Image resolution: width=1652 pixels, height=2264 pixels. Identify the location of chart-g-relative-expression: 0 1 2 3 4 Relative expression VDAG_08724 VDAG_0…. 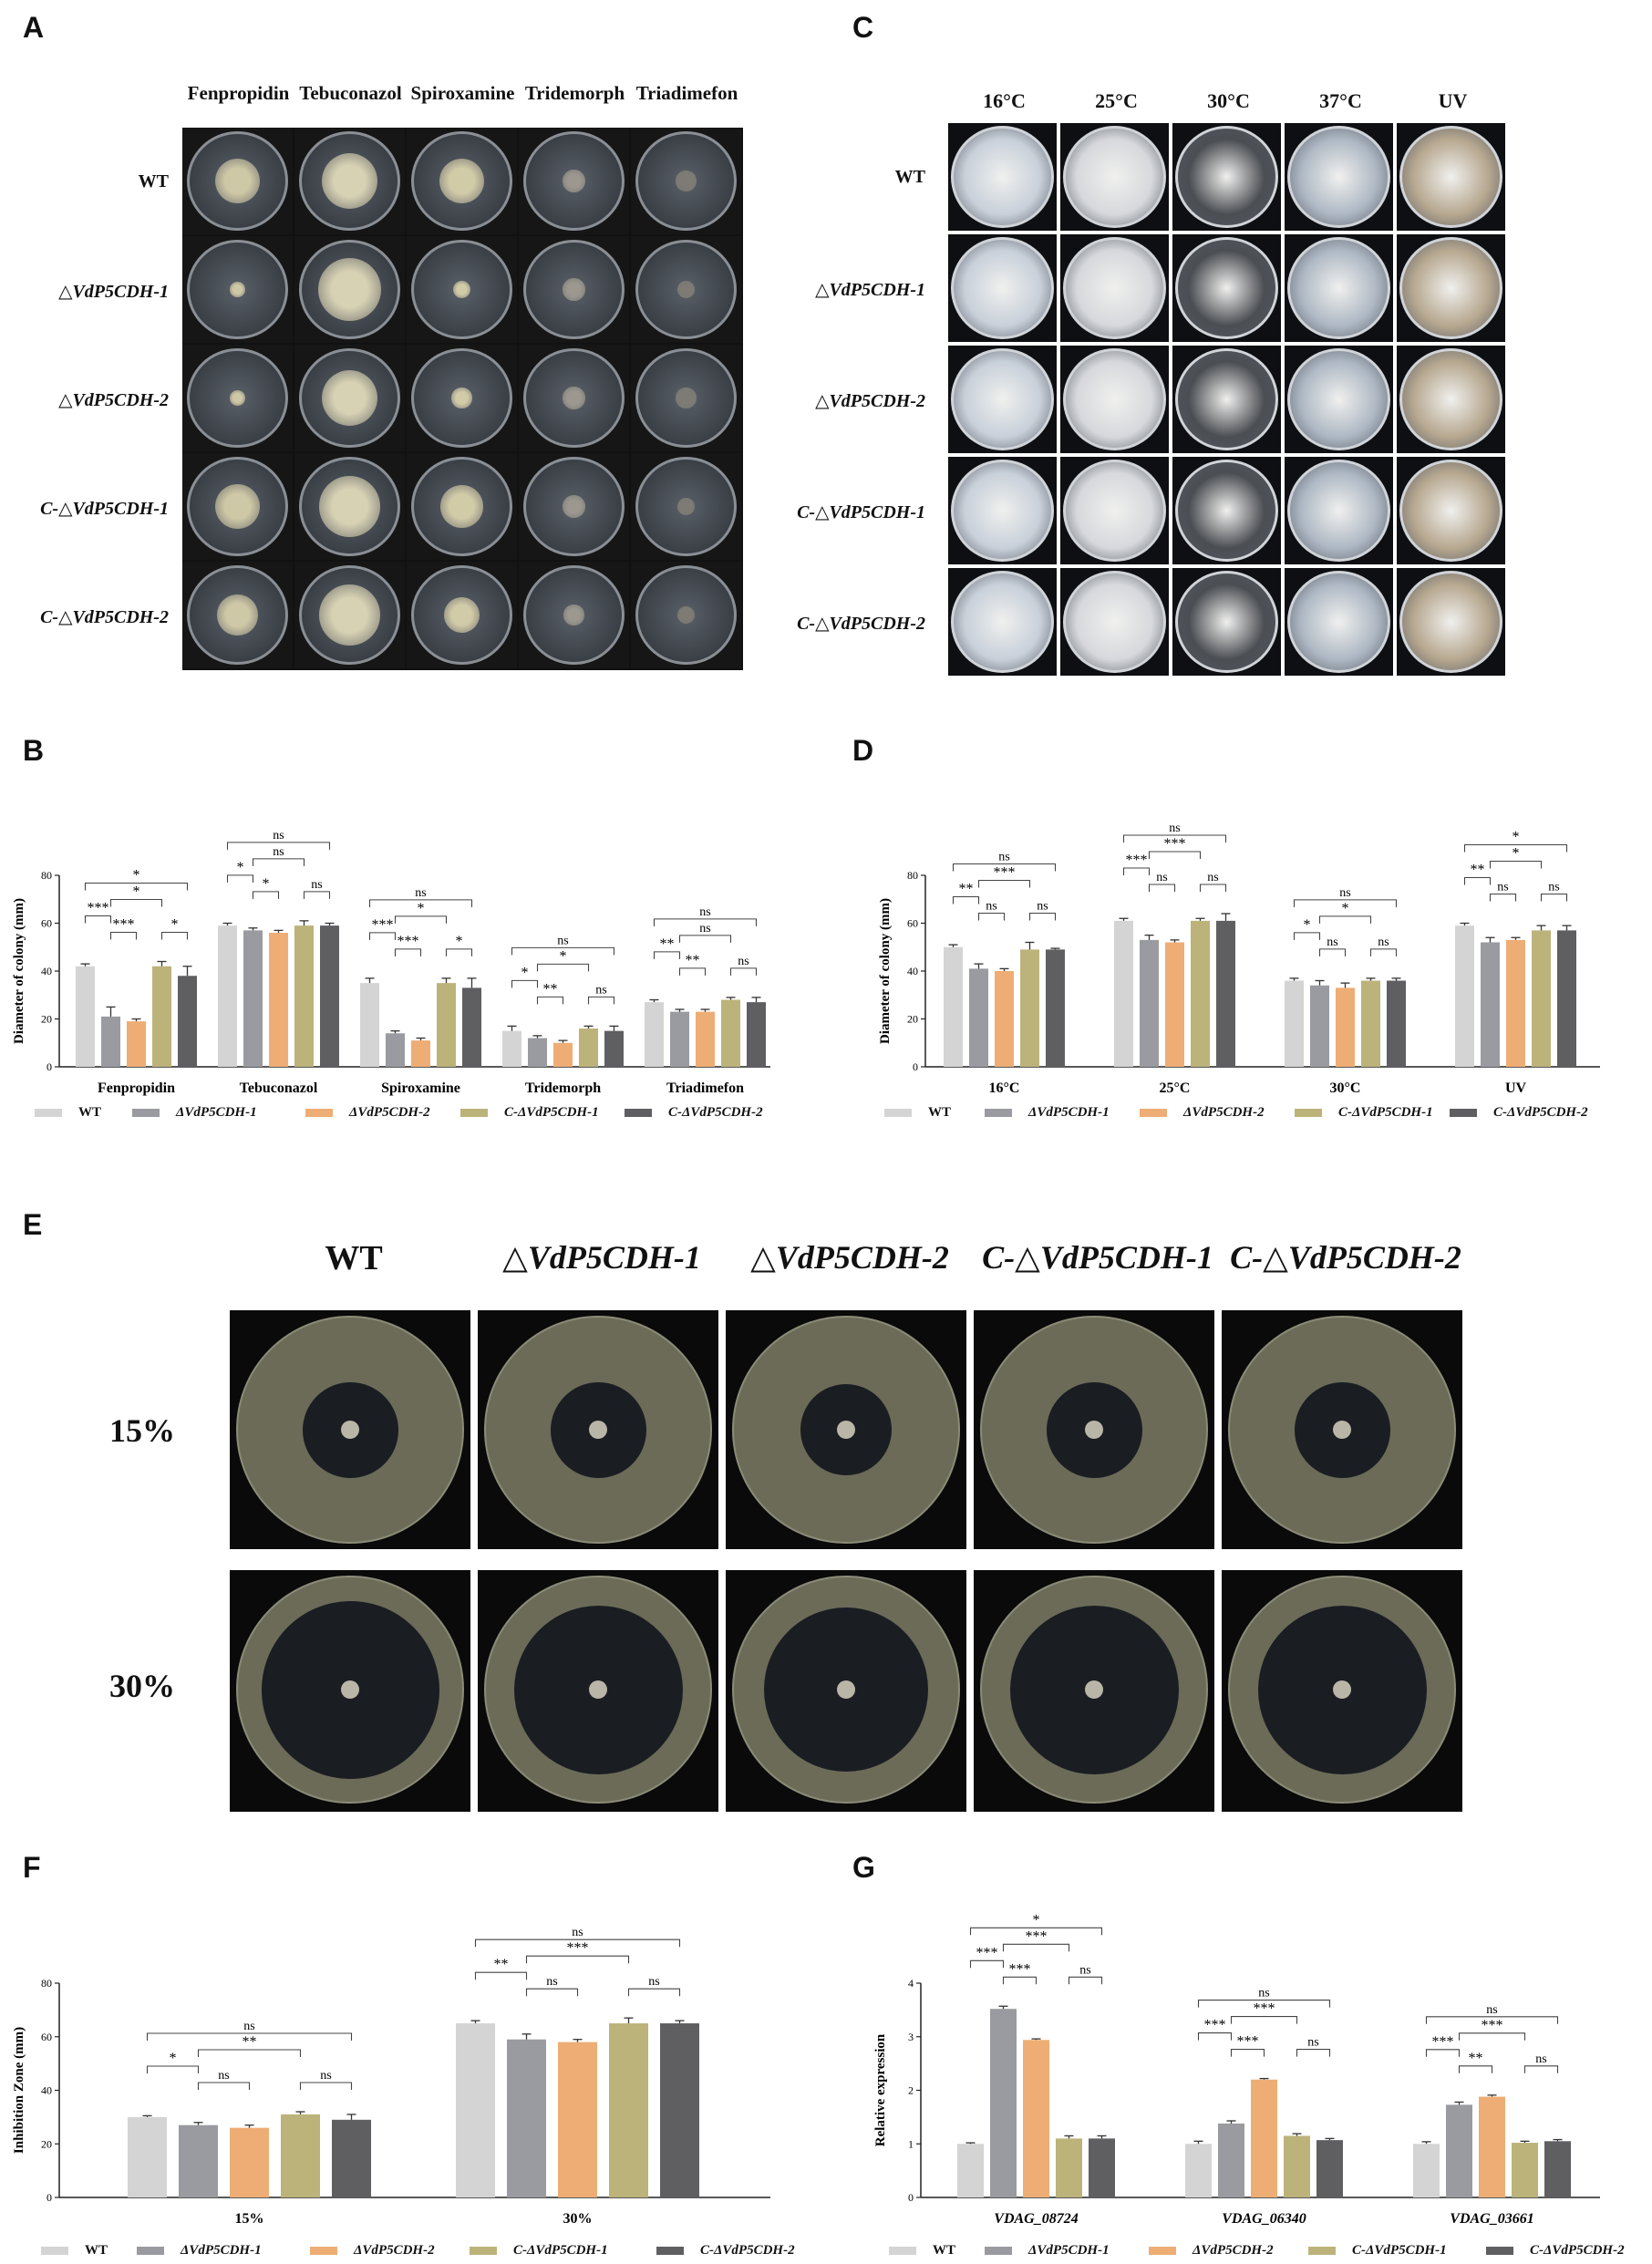
(1236, 2069).